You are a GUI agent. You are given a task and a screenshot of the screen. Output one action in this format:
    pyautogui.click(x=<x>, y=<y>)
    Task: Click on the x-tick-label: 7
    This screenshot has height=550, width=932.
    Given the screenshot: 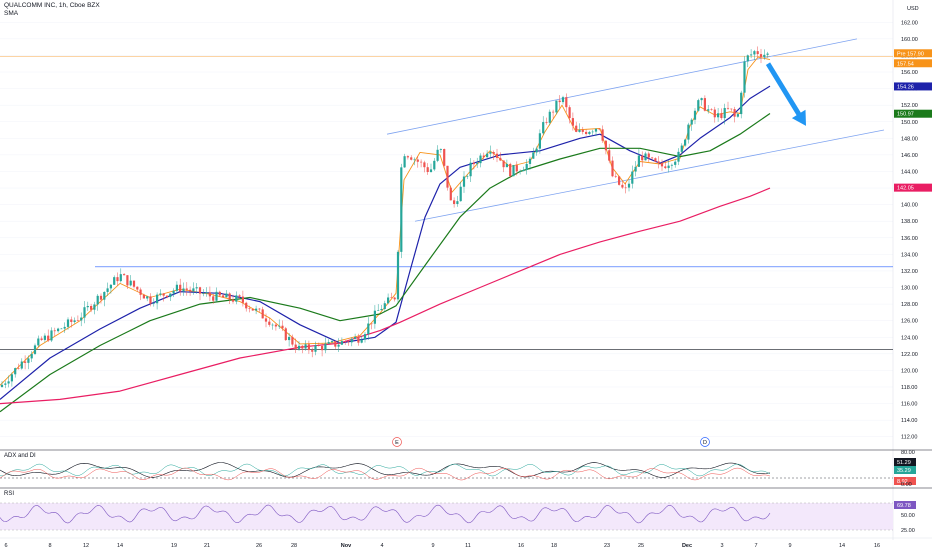 What is the action you would take?
    pyautogui.click(x=755, y=546)
    